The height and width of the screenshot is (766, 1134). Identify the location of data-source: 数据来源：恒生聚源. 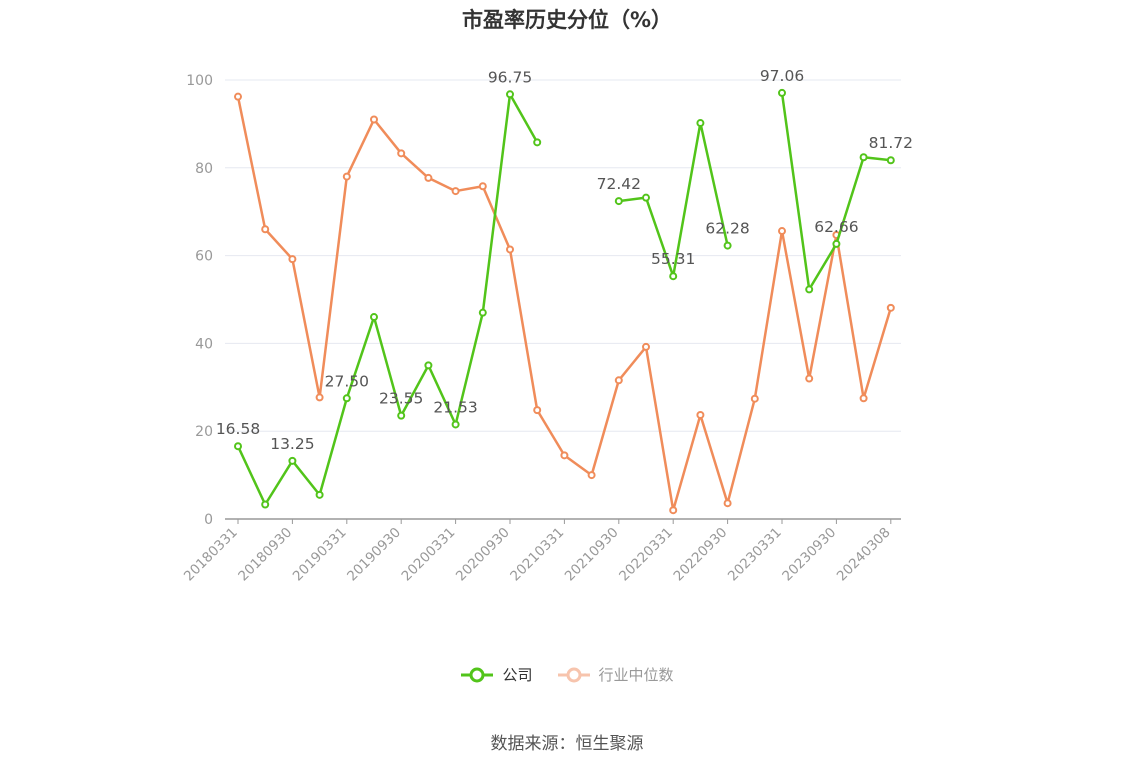
(567, 744).